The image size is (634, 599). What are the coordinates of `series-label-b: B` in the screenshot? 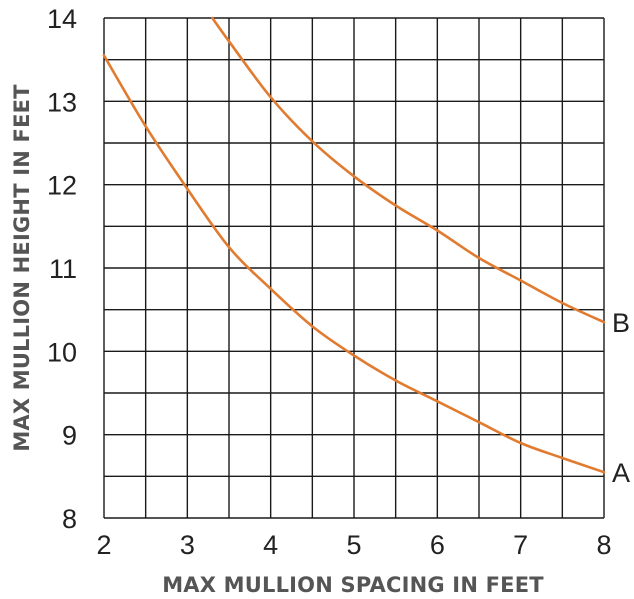 It's located at (621, 323).